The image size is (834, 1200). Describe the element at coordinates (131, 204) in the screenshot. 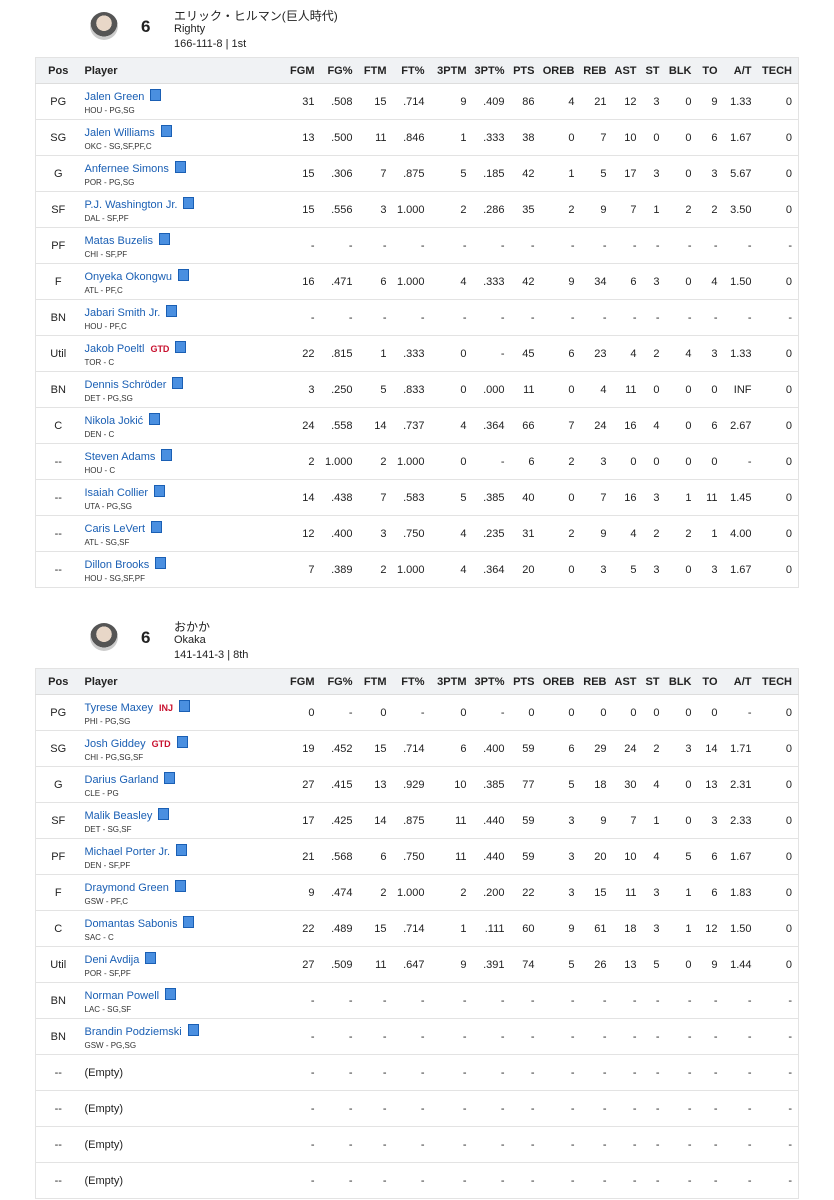

I see `player-name: P.J. Washington Jr.` at that location.